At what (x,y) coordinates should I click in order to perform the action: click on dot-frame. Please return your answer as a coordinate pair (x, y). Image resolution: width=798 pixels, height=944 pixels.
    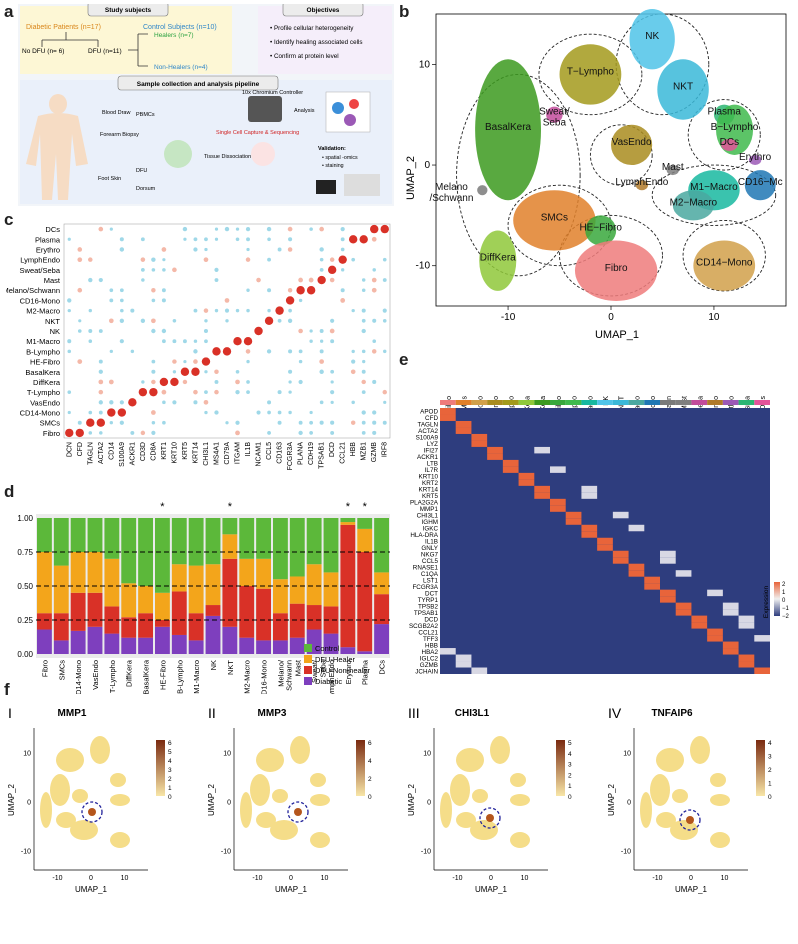
    Looking at the image, I should click on (227, 331).